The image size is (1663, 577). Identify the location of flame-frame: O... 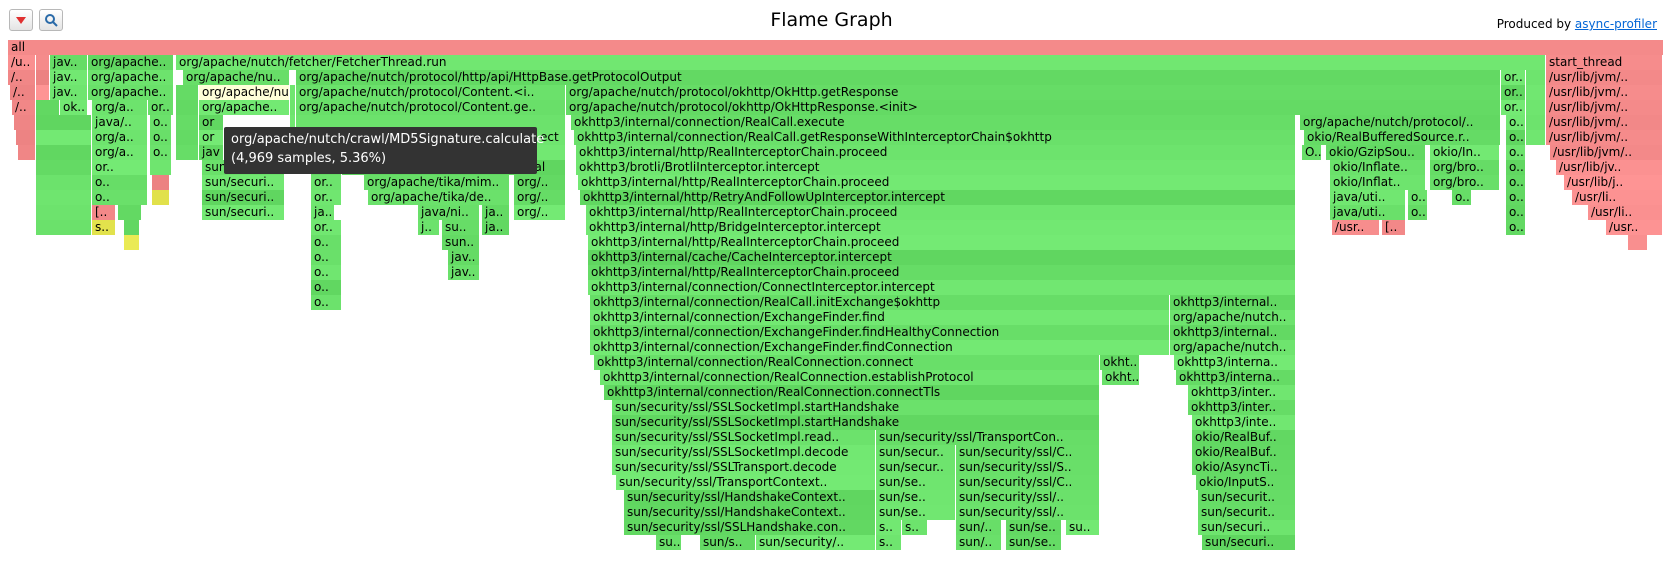
(1312, 152).